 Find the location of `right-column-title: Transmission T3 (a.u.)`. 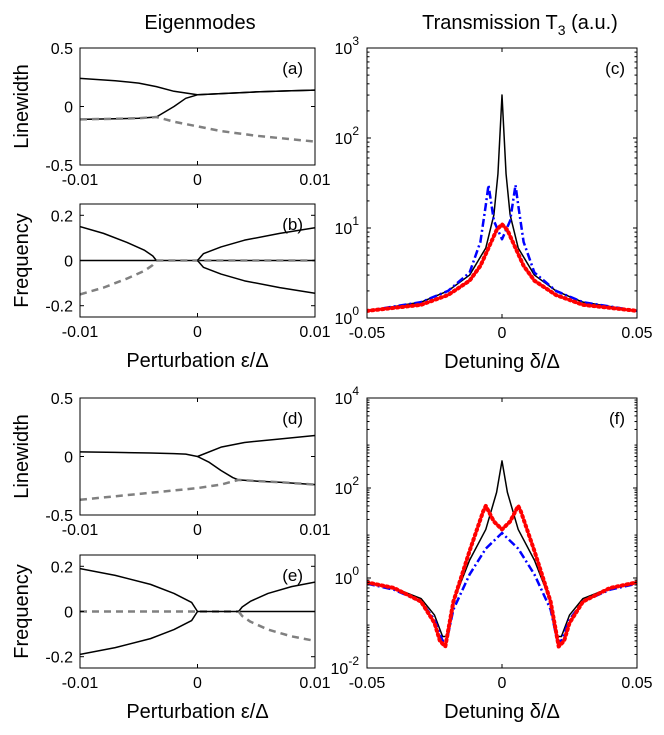

right-column-title: Transmission T3 (a.u.) is located at coordinates (520, 25).